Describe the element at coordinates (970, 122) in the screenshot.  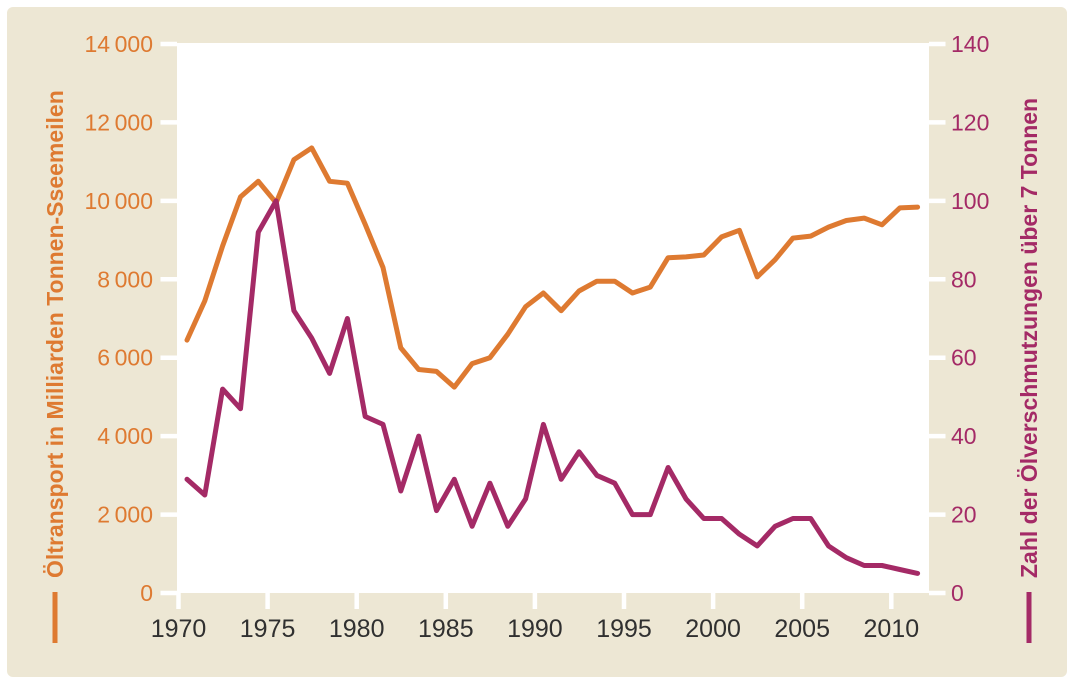
I see `right-axis-tick-label: 120` at that location.